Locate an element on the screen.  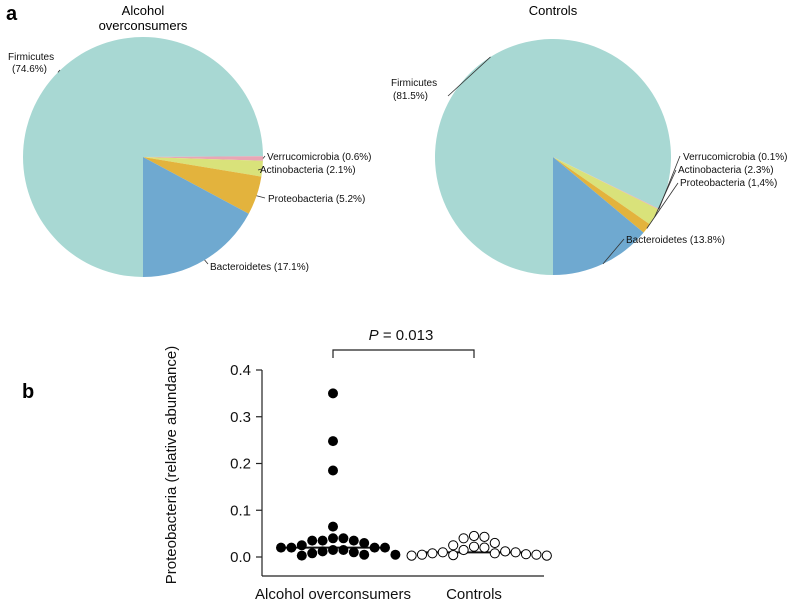
p-value-text: = 0.013 is located at coordinates (406, 335).